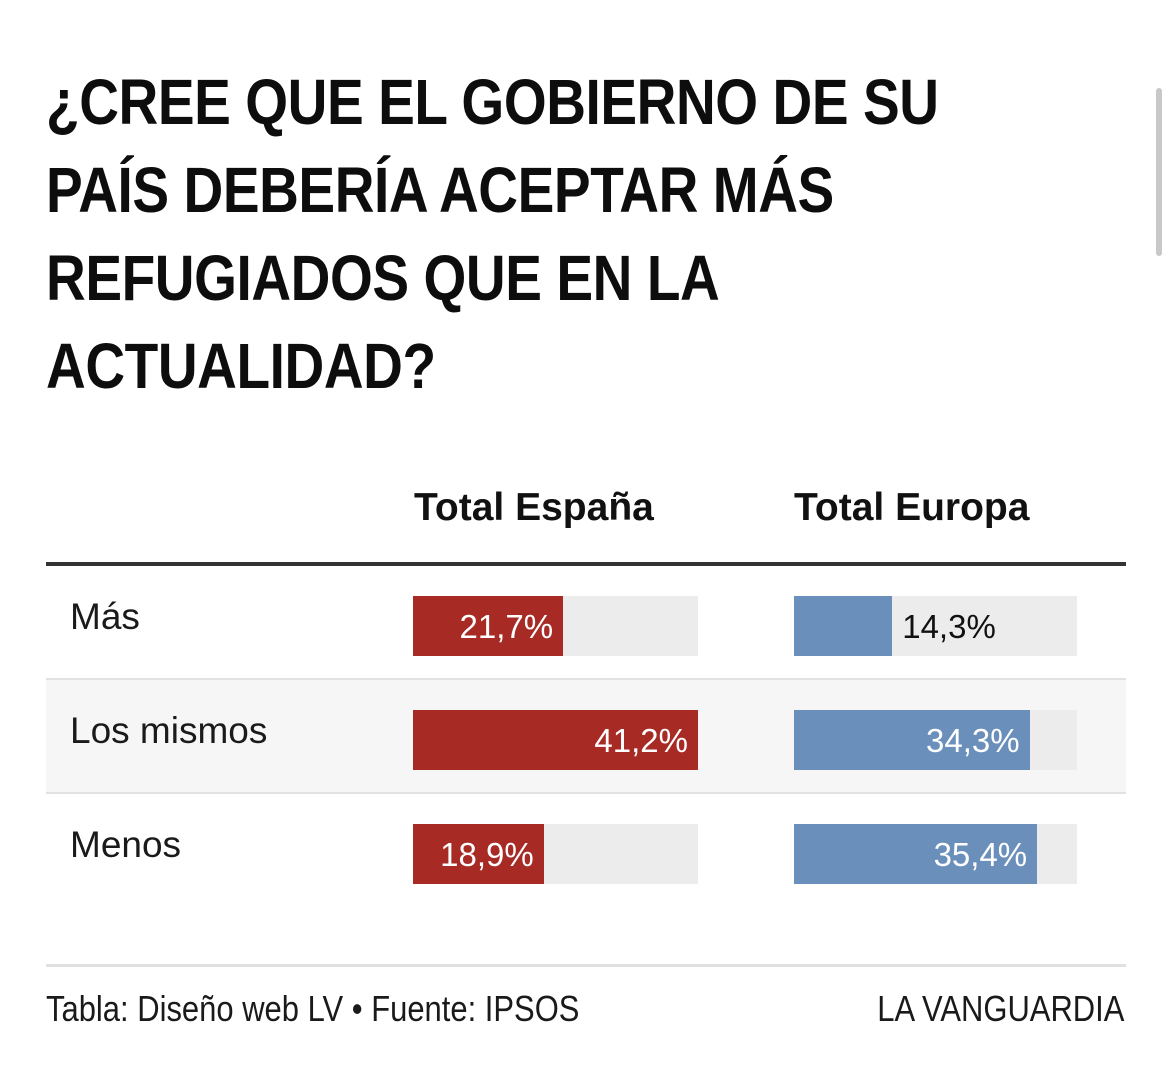 The height and width of the screenshot is (1088, 1170). I want to click on table-header: Total España Total Europa, so click(586, 518).